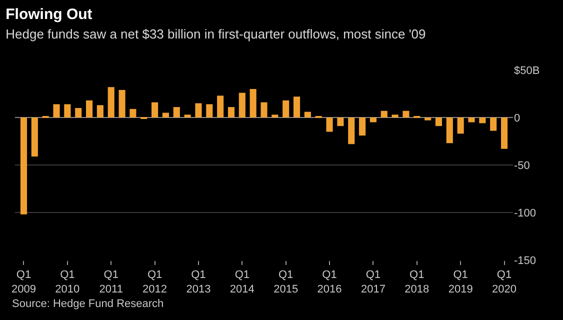 The height and width of the screenshot is (320, 563). I want to click on y-tick-label: -100, so click(525, 213).